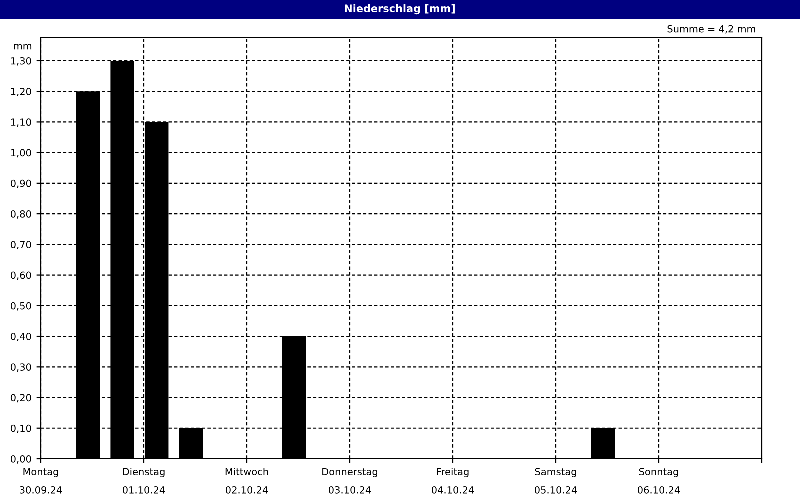  I want to click on y-tick-label: 0,70, so click(21, 245).